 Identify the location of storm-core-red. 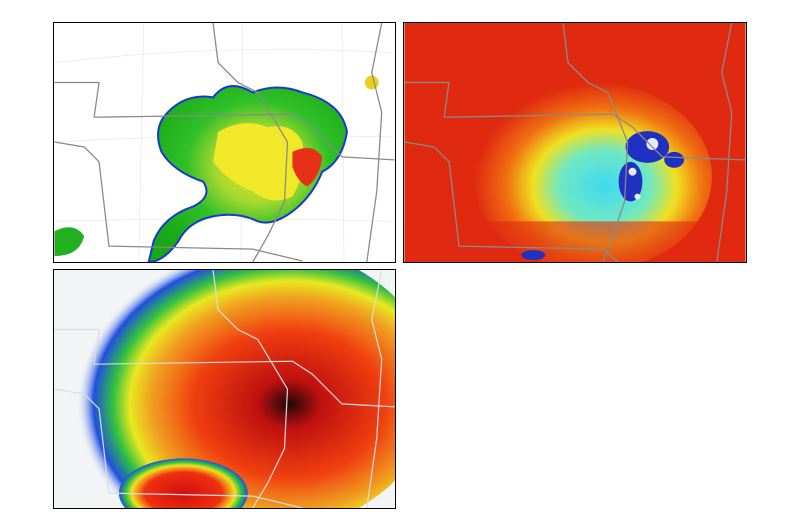
(307, 167).